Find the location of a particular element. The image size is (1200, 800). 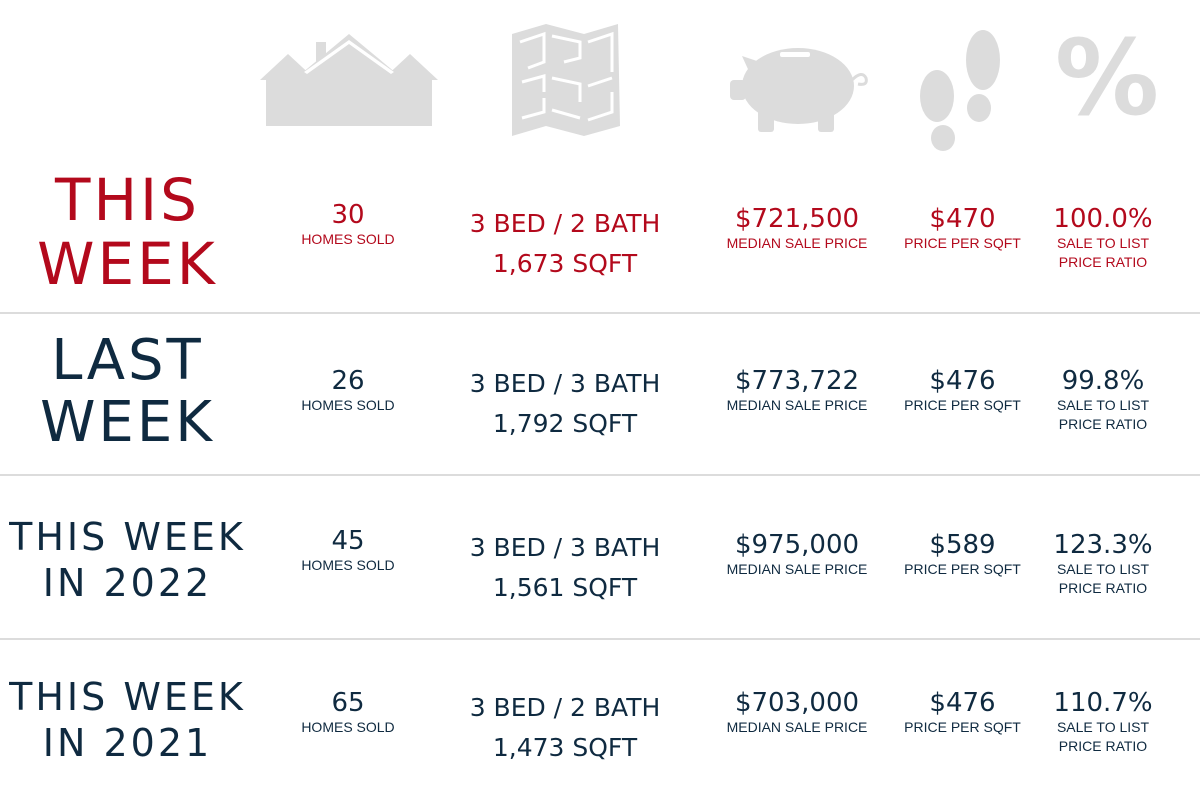

median-price-cell: $703,000 MEDIAN SALE PRICE is located at coordinates (797, 712).